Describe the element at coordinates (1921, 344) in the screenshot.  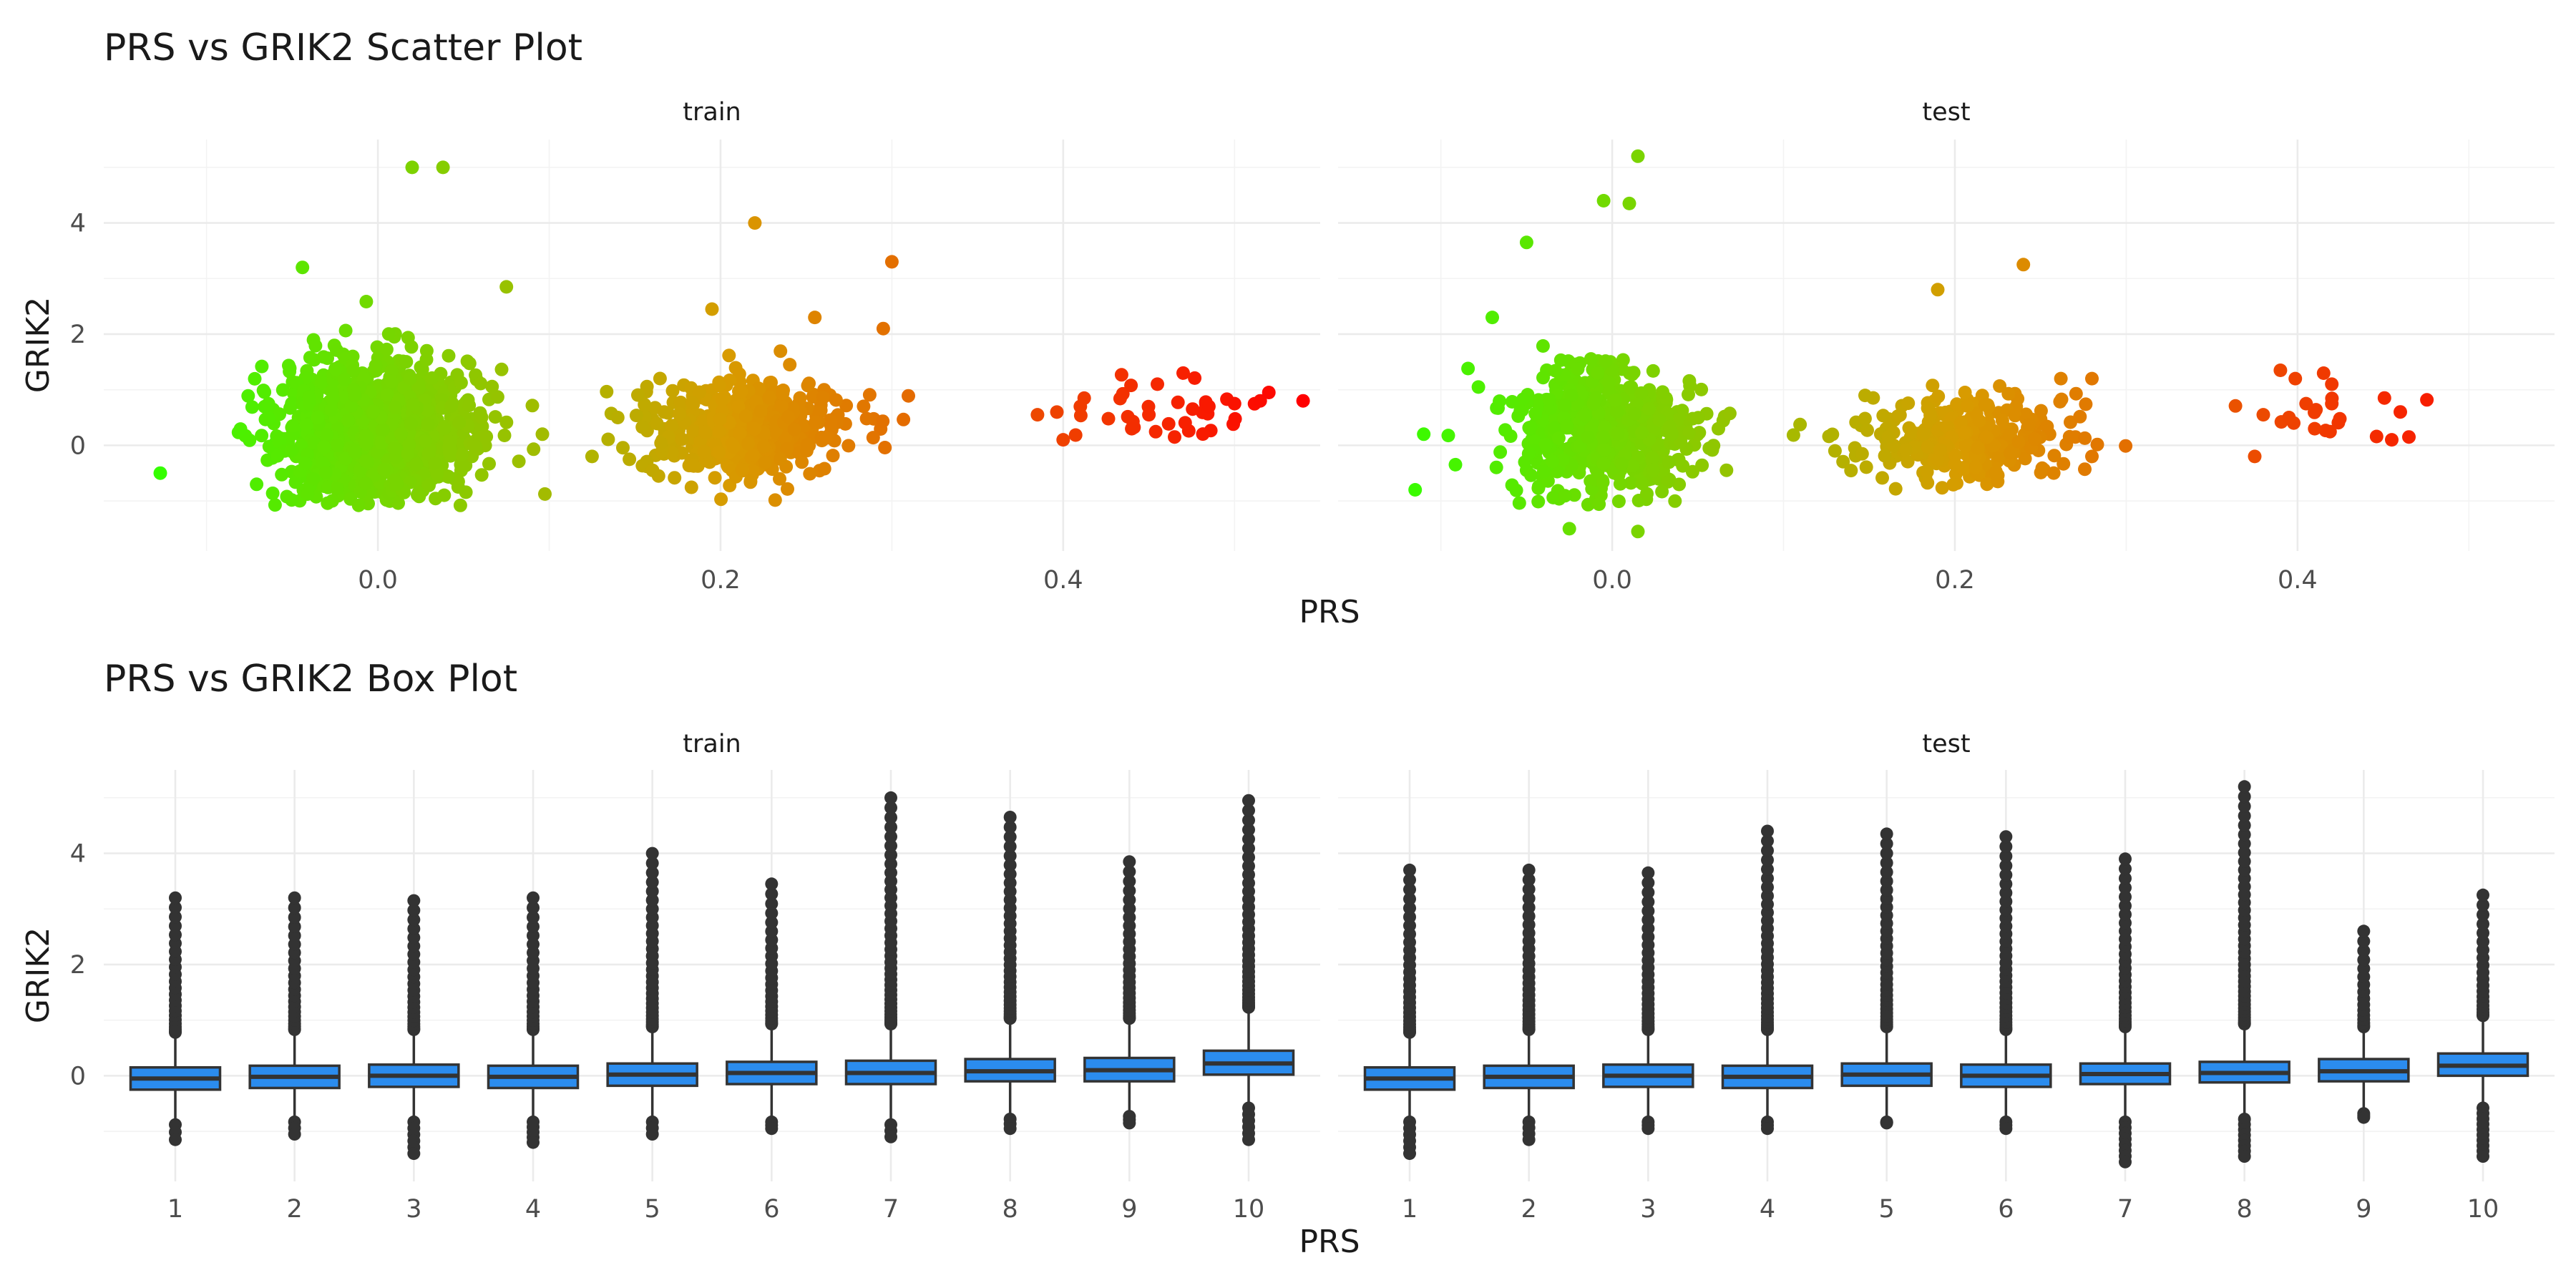
I see `scatter-points` at that location.